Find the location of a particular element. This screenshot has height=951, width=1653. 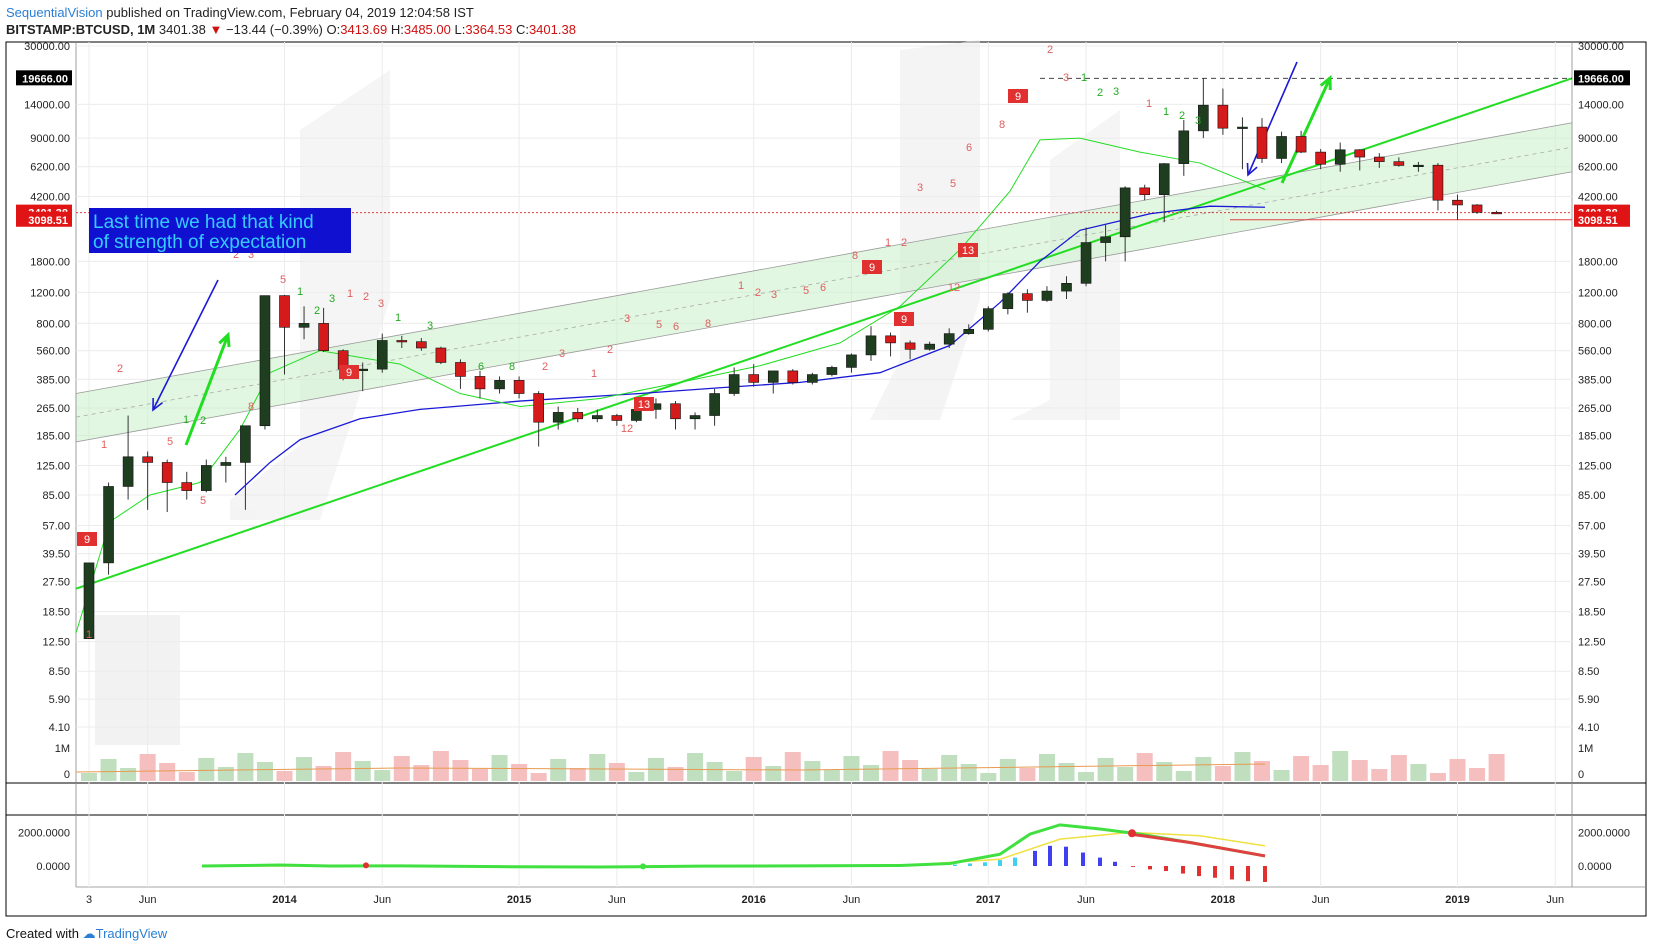

created-with: Created with is located at coordinates (42, 933).